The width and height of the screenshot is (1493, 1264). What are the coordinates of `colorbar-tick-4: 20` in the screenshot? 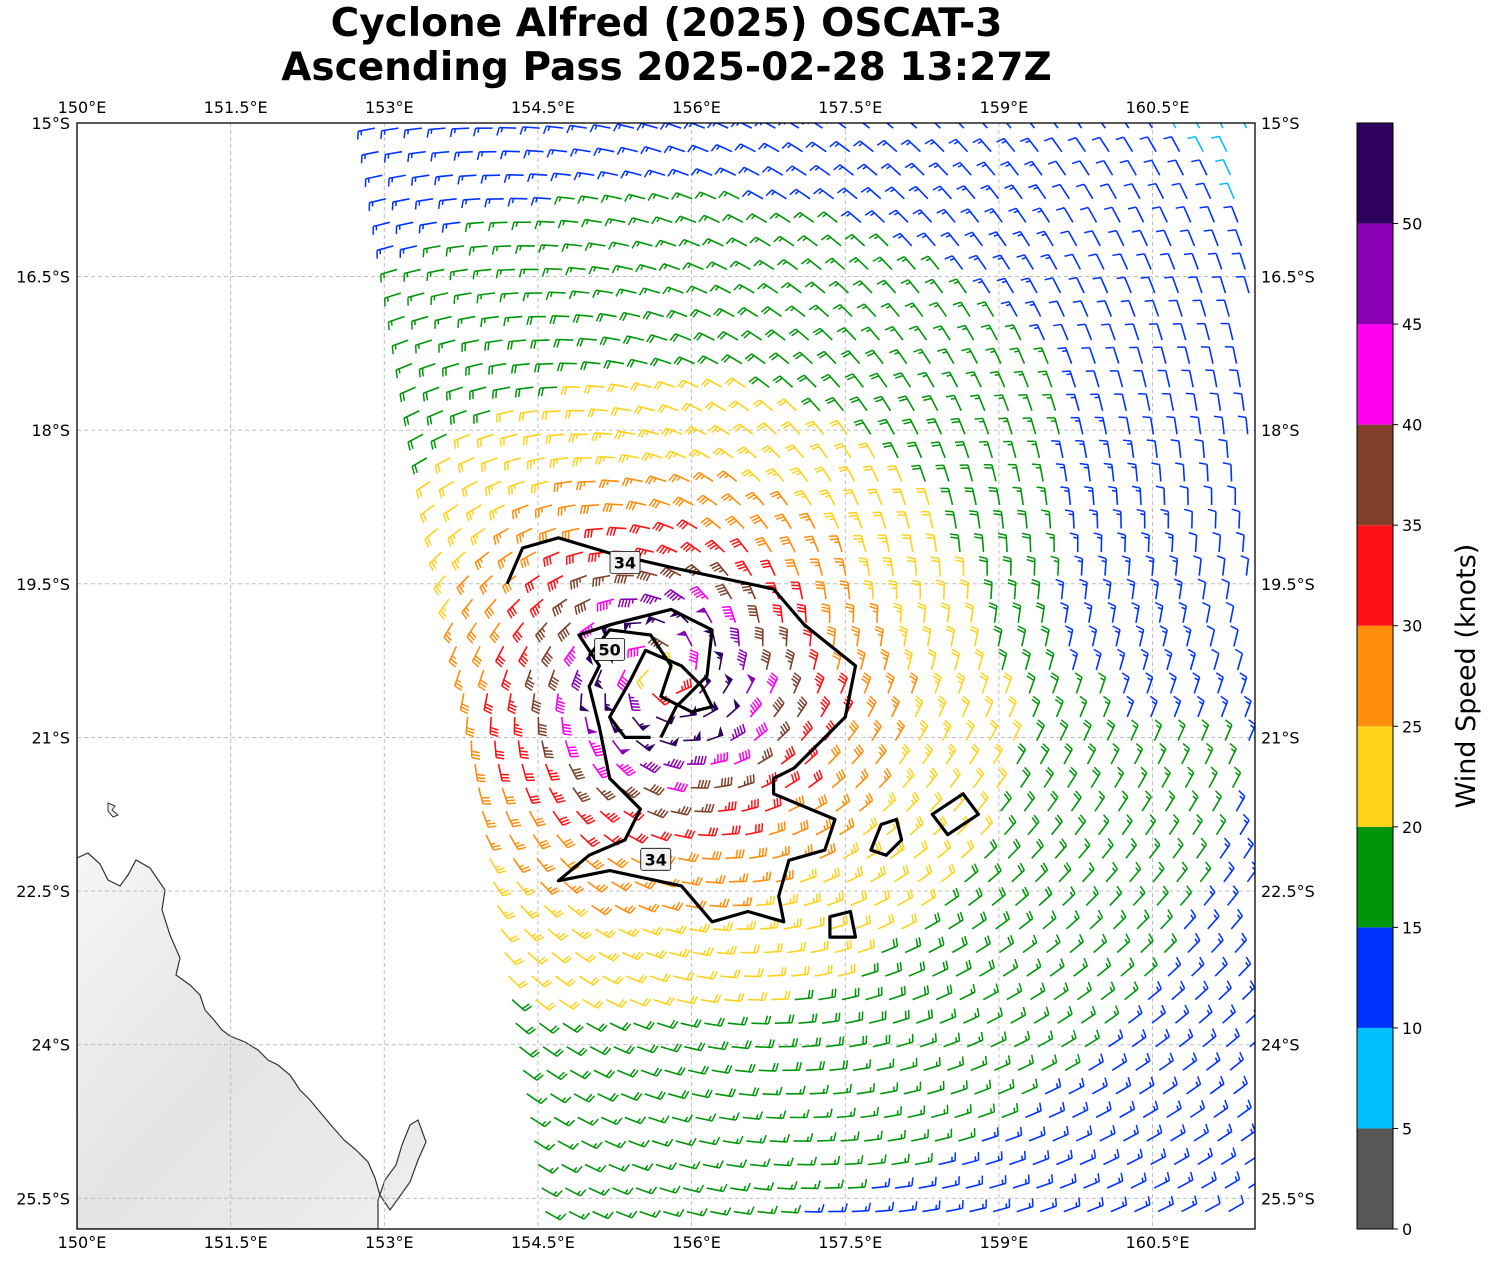 It's located at (1412, 827).